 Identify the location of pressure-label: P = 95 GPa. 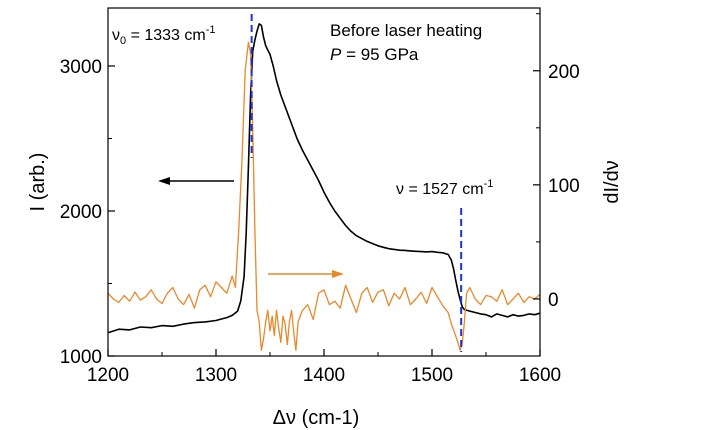
(374, 54).